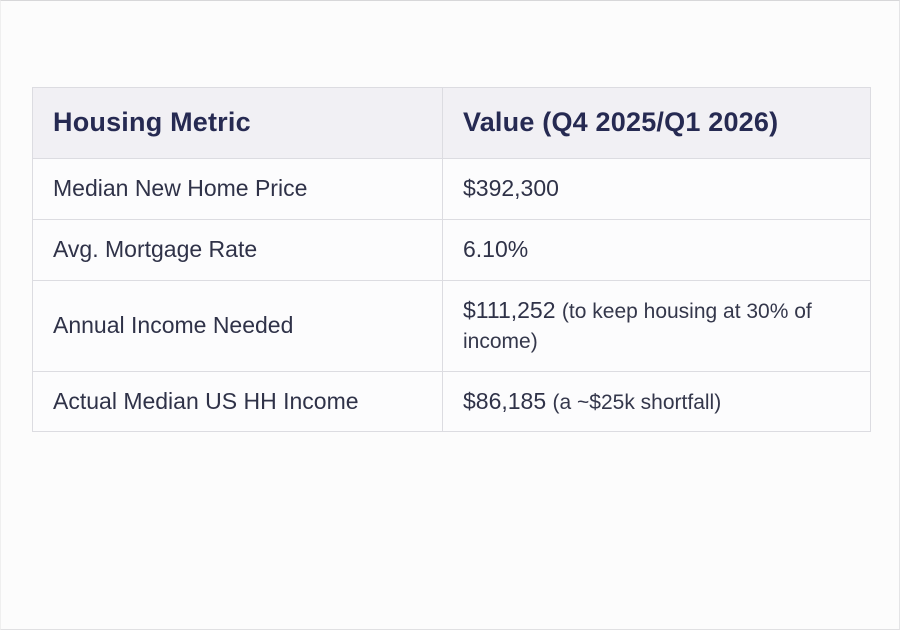 This screenshot has width=900, height=630. What do you see at coordinates (656, 189) in the screenshot?
I see `value-cell-median-new-home-price: $392,300` at bounding box center [656, 189].